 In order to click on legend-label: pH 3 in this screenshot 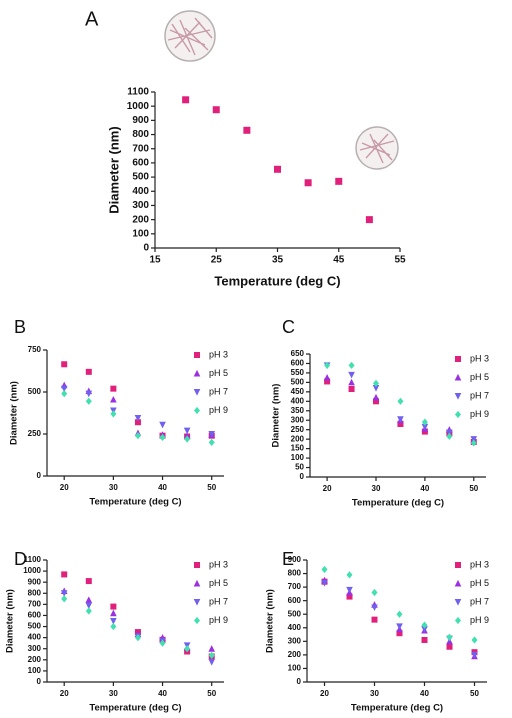, I will do `click(218, 354)`.